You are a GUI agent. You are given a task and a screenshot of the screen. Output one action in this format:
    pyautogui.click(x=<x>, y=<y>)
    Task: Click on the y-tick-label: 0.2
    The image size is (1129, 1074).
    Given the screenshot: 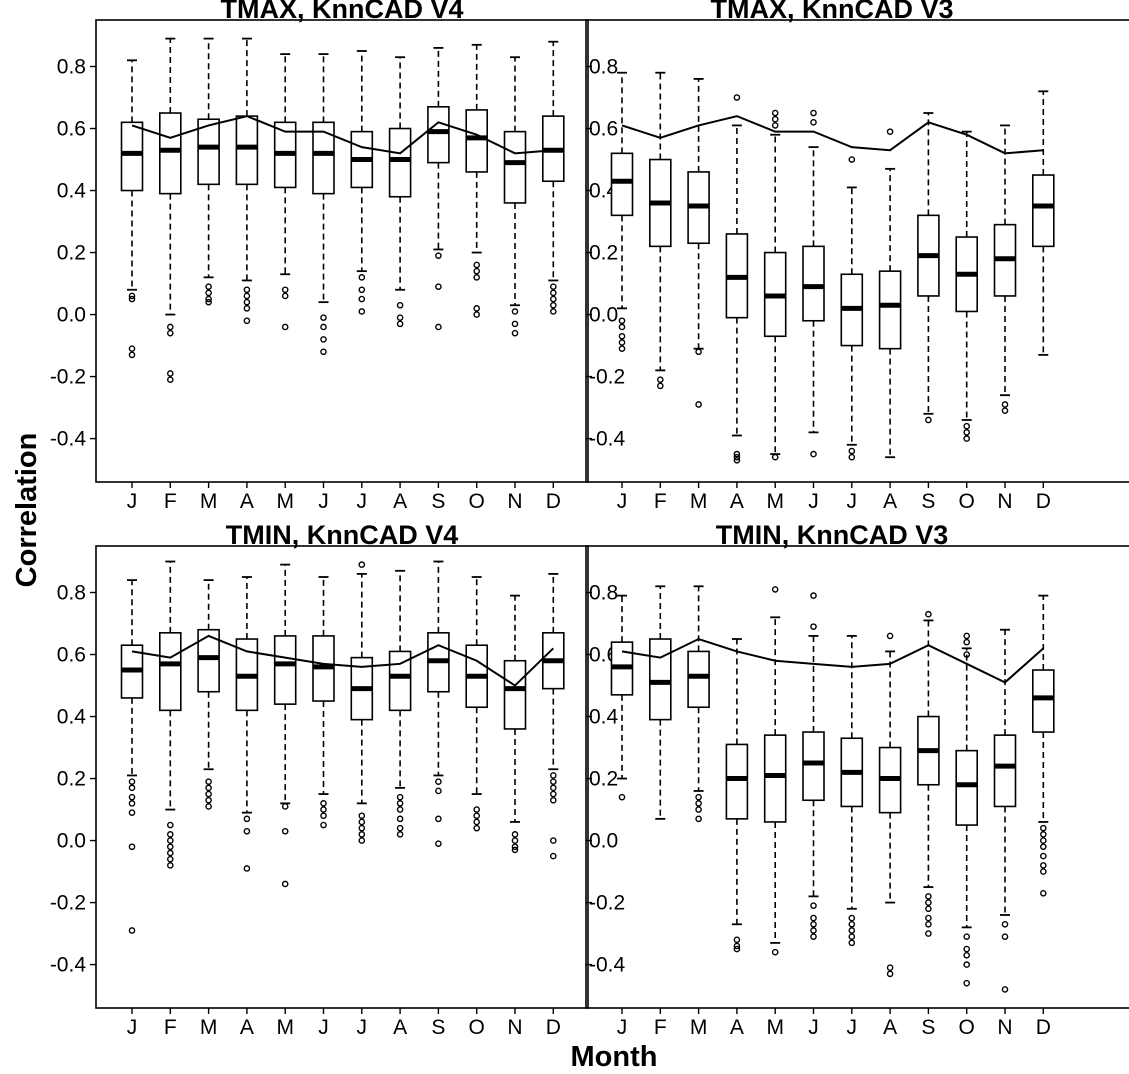 What is the action you would take?
    pyautogui.click(x=603, y=779)
    